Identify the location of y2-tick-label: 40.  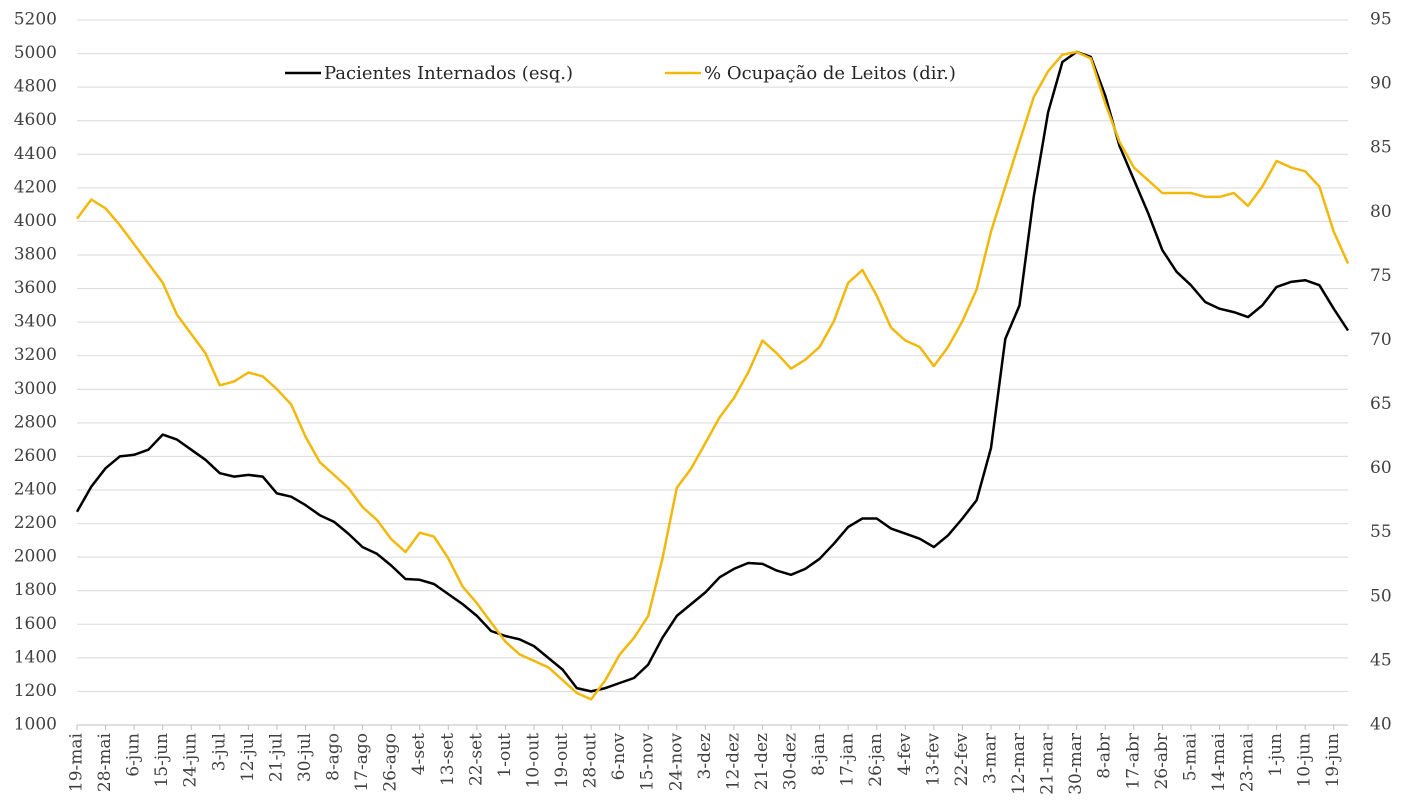
(1381, 725).